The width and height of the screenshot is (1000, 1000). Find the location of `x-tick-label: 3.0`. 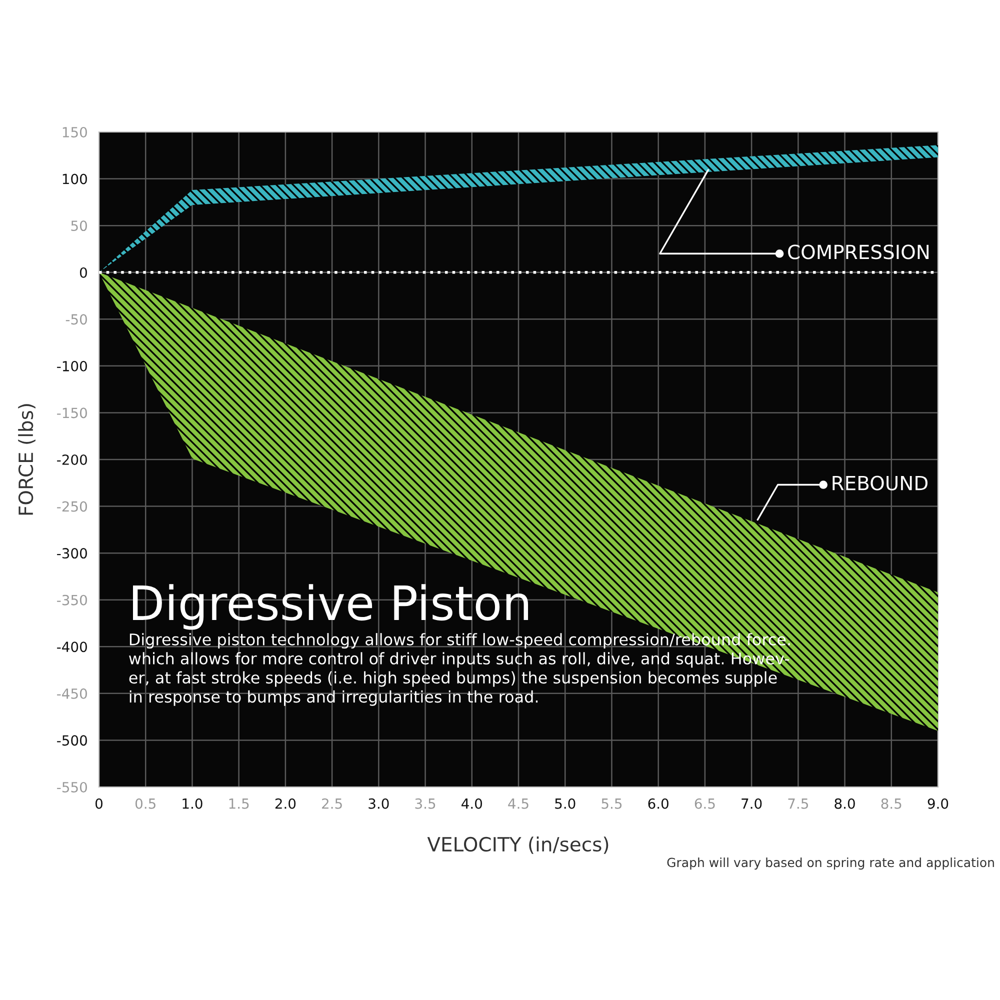

x-tick-label: 3.0 is located at coordinates (378, 803).